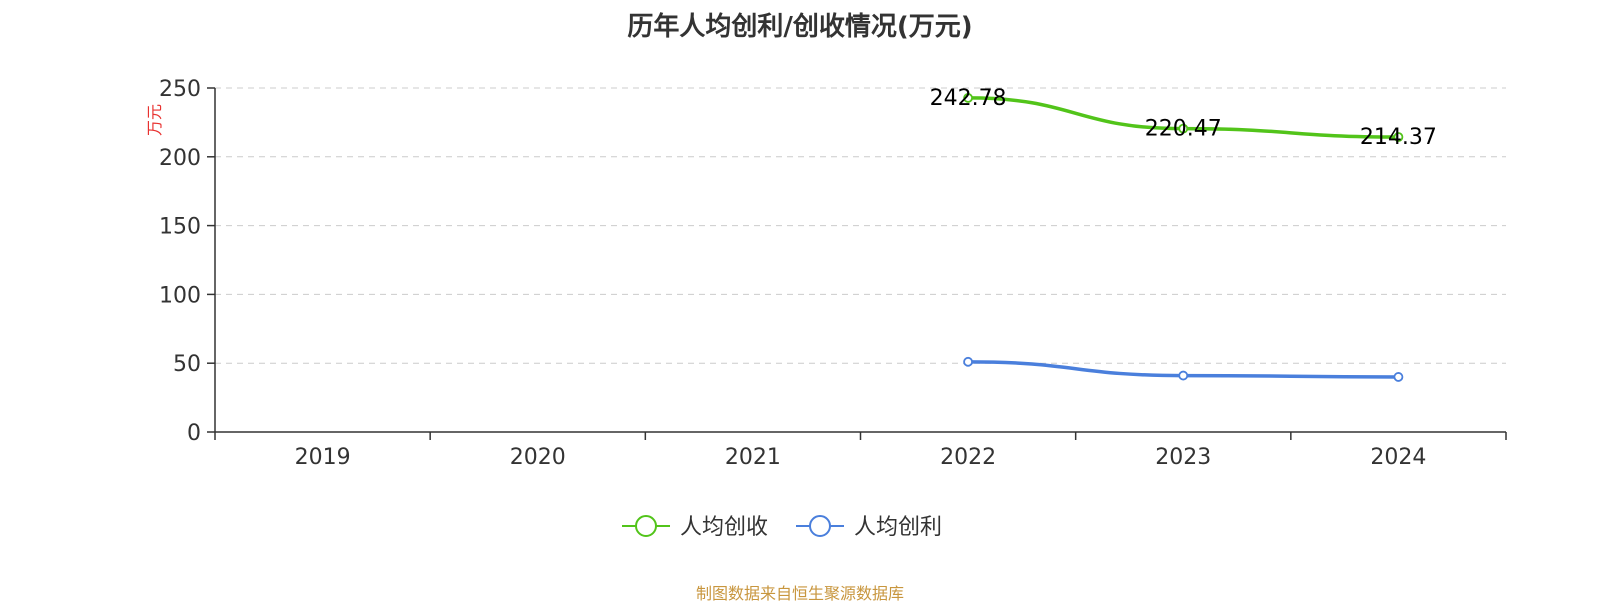  What do you see at coordinates (753, 457) in the screenshot?
I see `x-tick-label: 2021` at bounding box center [753, 457].